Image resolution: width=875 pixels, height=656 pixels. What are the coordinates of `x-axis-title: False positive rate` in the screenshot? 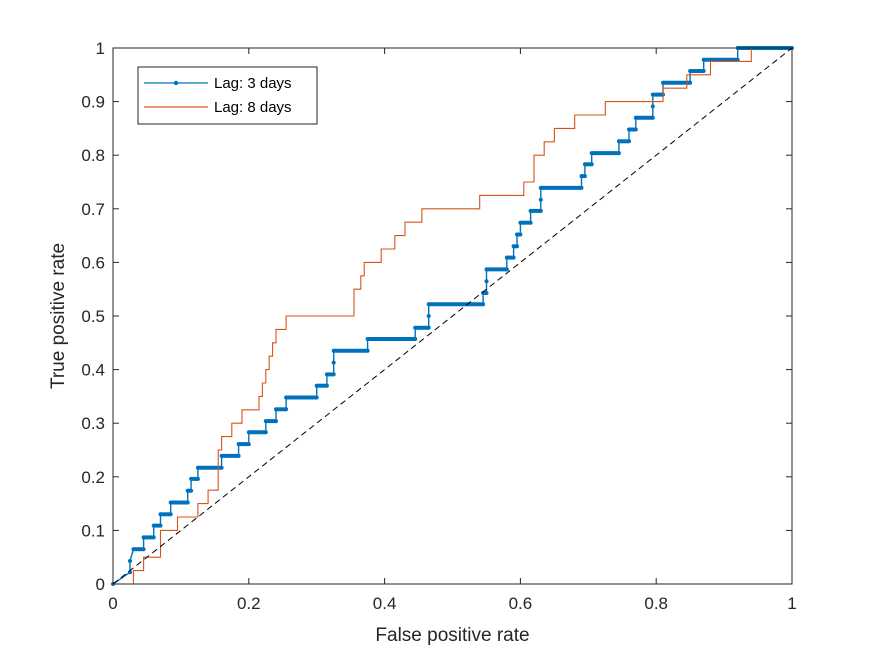 It's located at (452, 635).